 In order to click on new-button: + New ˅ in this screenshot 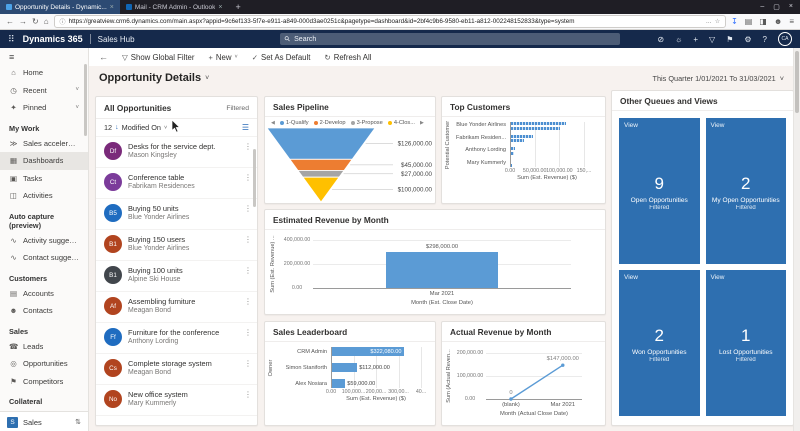, I will do `click(222, 57)`.